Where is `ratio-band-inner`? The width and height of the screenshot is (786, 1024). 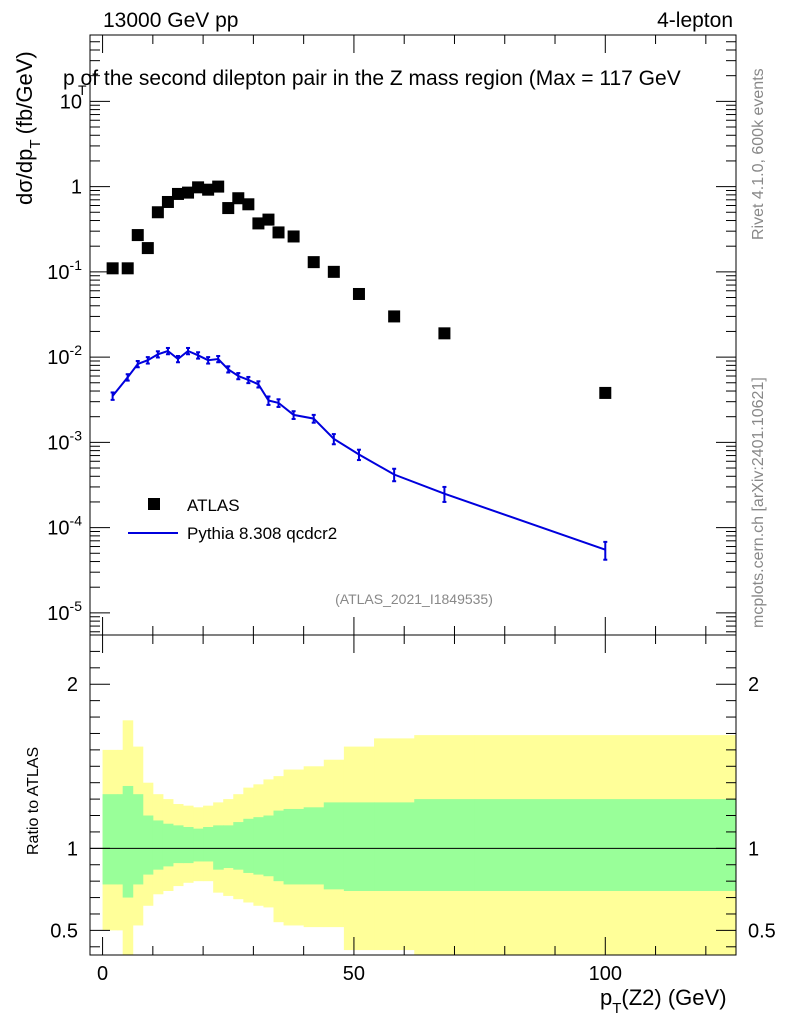
ratio-band-inner is located at coordinates (419, 841).